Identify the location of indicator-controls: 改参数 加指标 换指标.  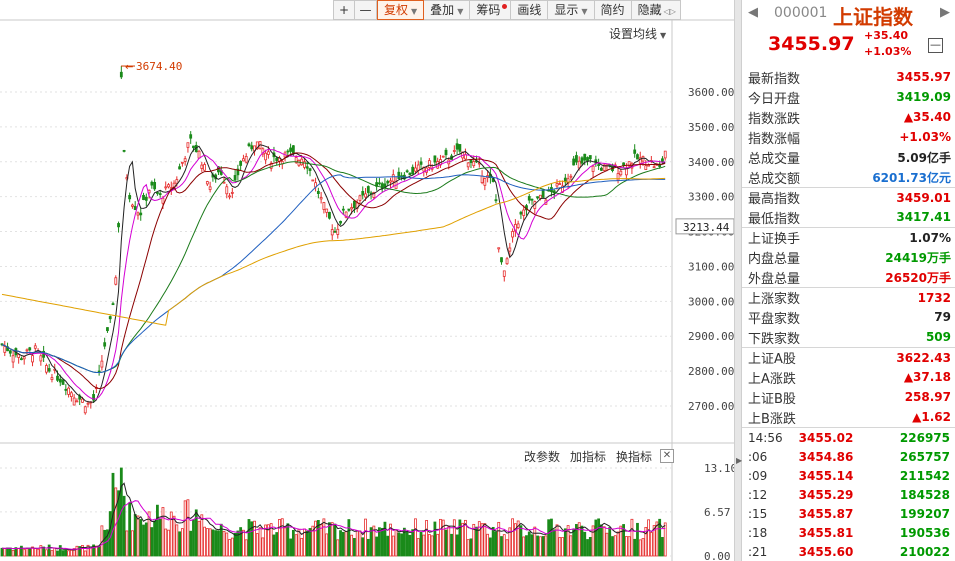
(588, 456).